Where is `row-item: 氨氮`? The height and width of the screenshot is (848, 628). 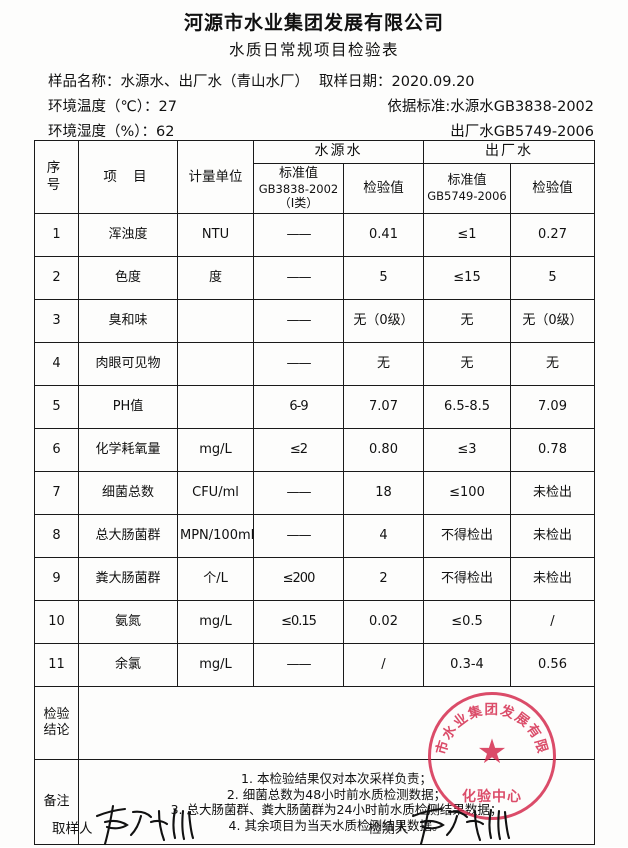
row-item: 氨氮 is located at coordinates (128, 622).